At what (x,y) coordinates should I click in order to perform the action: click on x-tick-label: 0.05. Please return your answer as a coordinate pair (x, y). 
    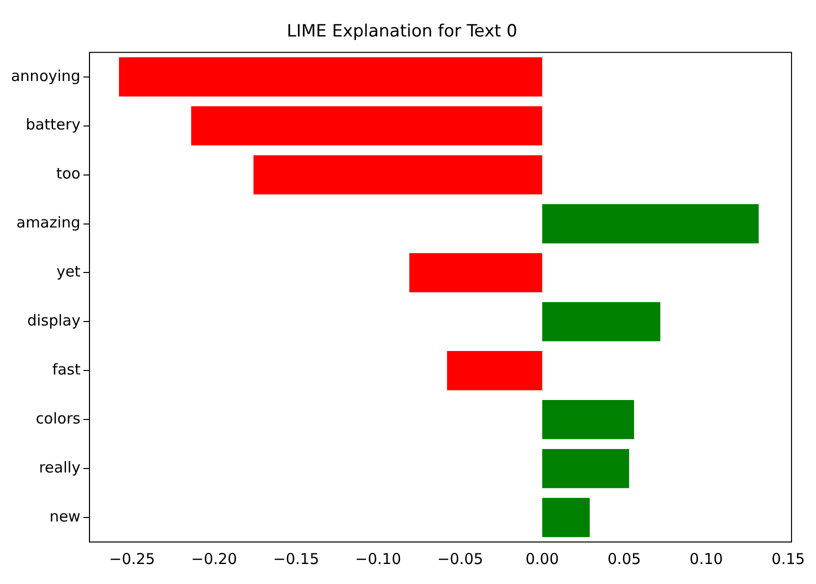
    Looking at the image, I should click on (624, 559).